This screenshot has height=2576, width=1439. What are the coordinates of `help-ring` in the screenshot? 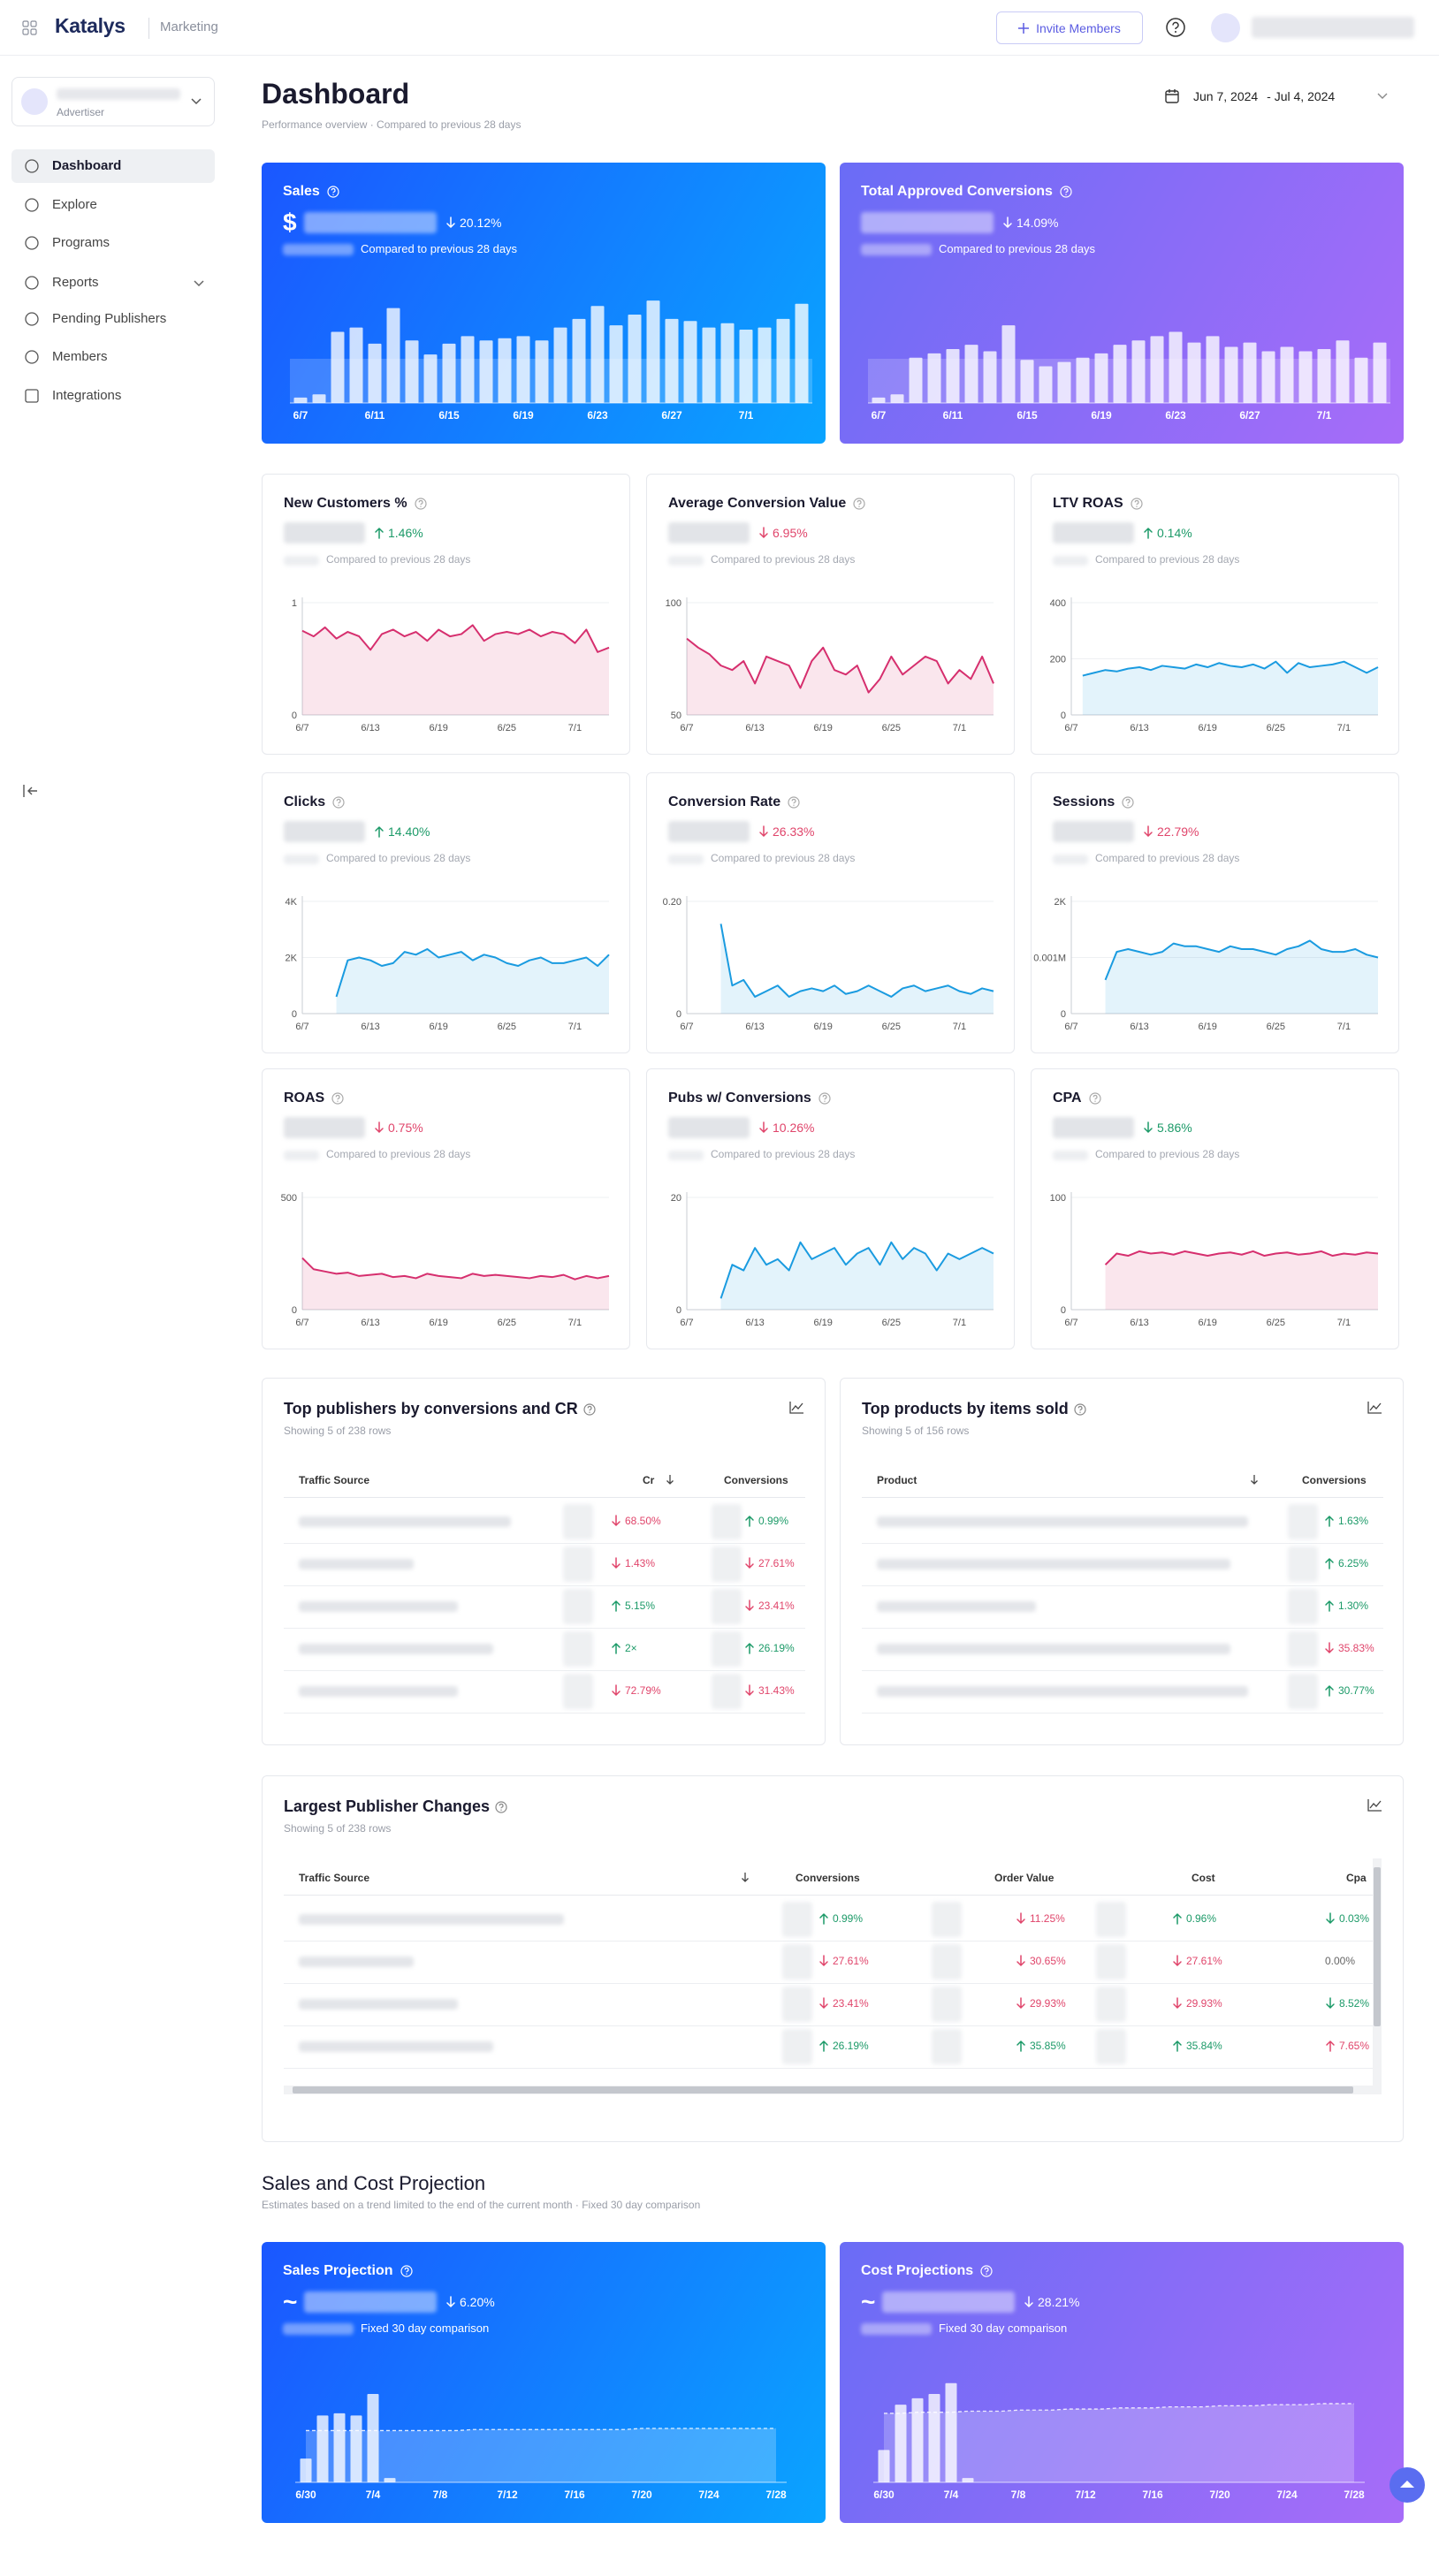 It's located at (1175, 27).